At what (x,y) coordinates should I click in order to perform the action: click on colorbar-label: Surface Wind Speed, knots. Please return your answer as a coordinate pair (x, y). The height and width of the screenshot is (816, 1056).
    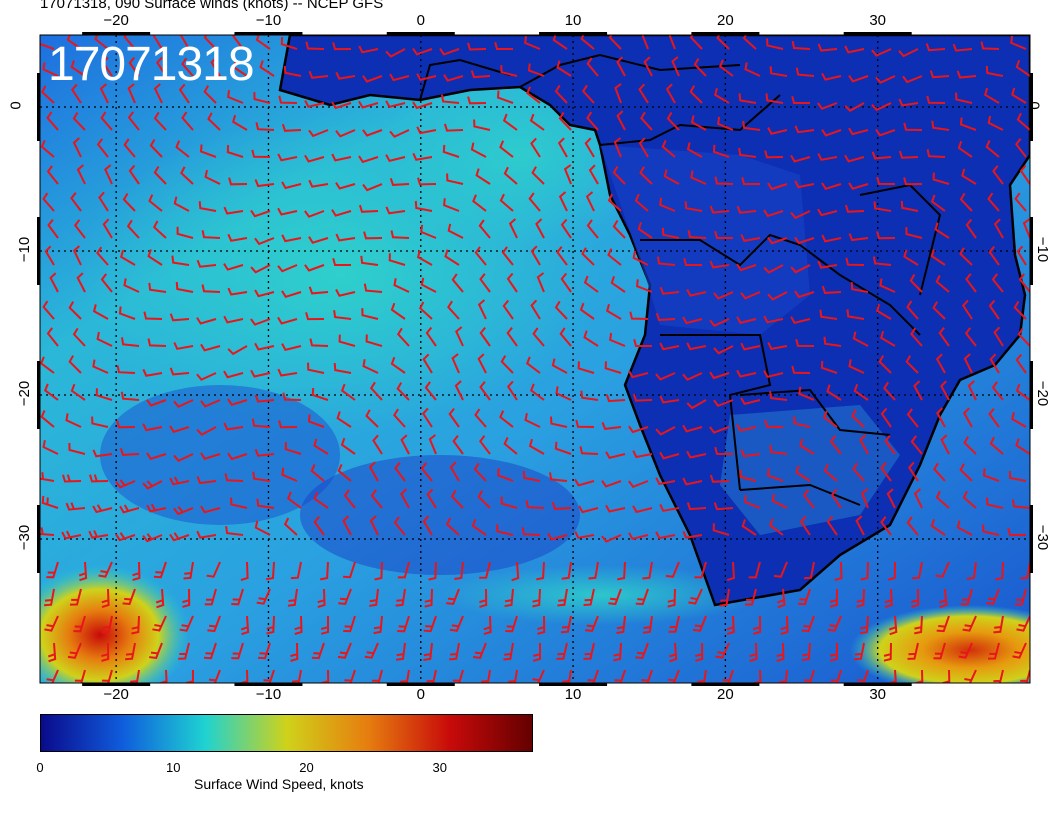
    Looking at the image, I should click on (279, 784).